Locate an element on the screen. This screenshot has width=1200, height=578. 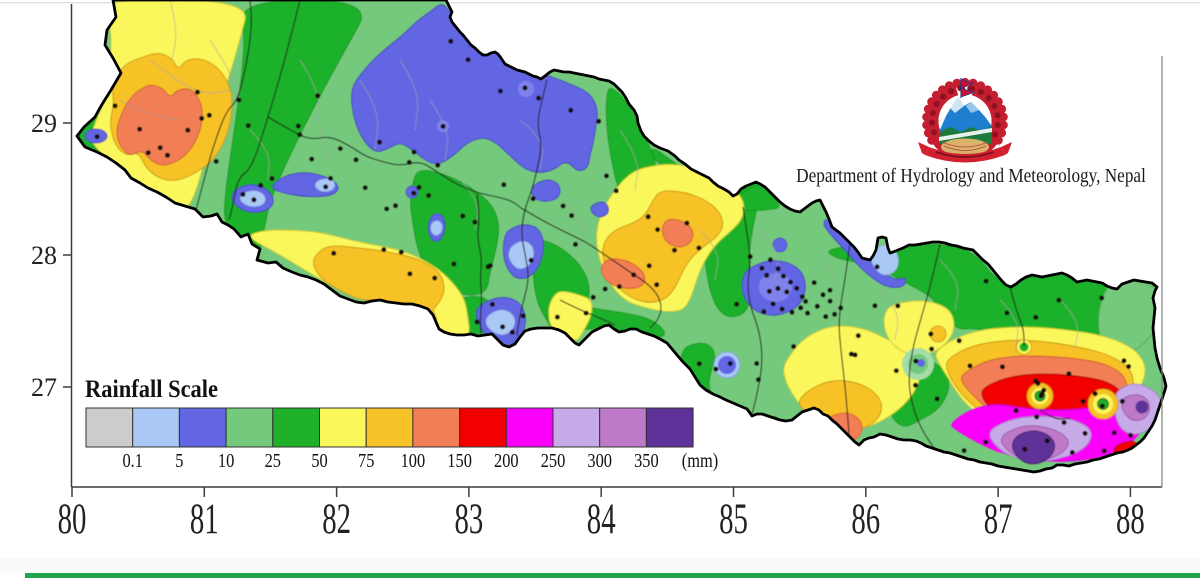
svg-text: 300 is located at coordinates (599, 461).